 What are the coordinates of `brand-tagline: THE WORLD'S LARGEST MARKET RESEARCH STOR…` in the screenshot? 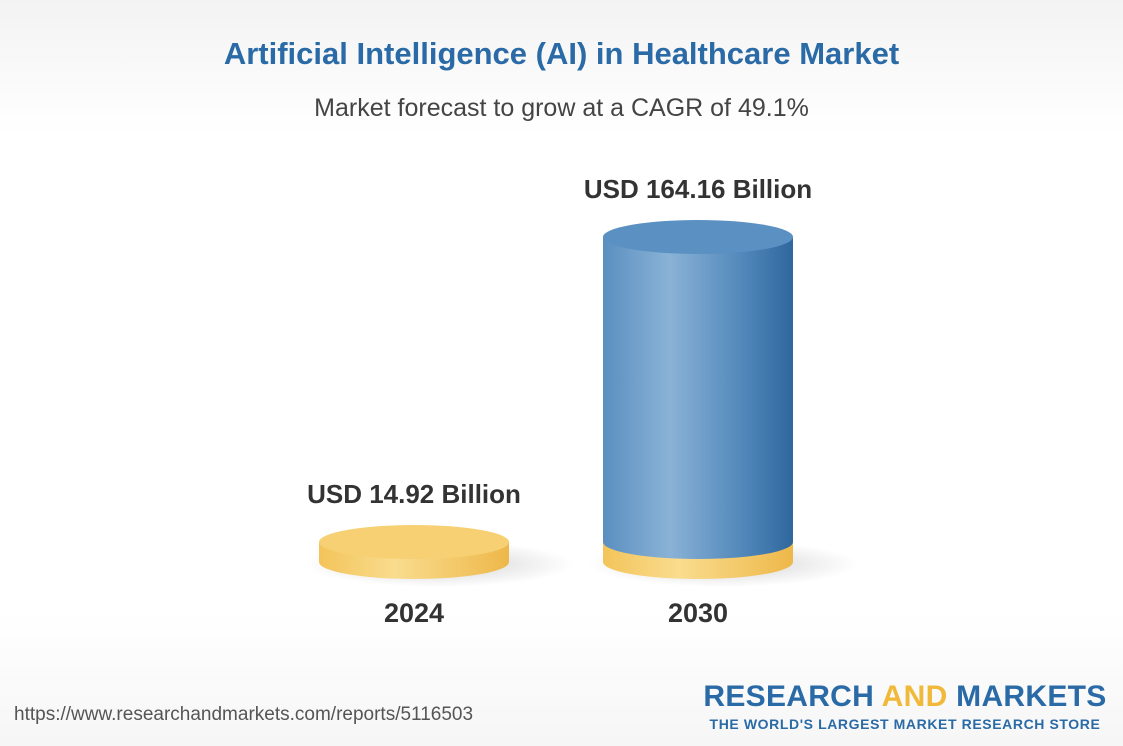 It's located at (905, 724).